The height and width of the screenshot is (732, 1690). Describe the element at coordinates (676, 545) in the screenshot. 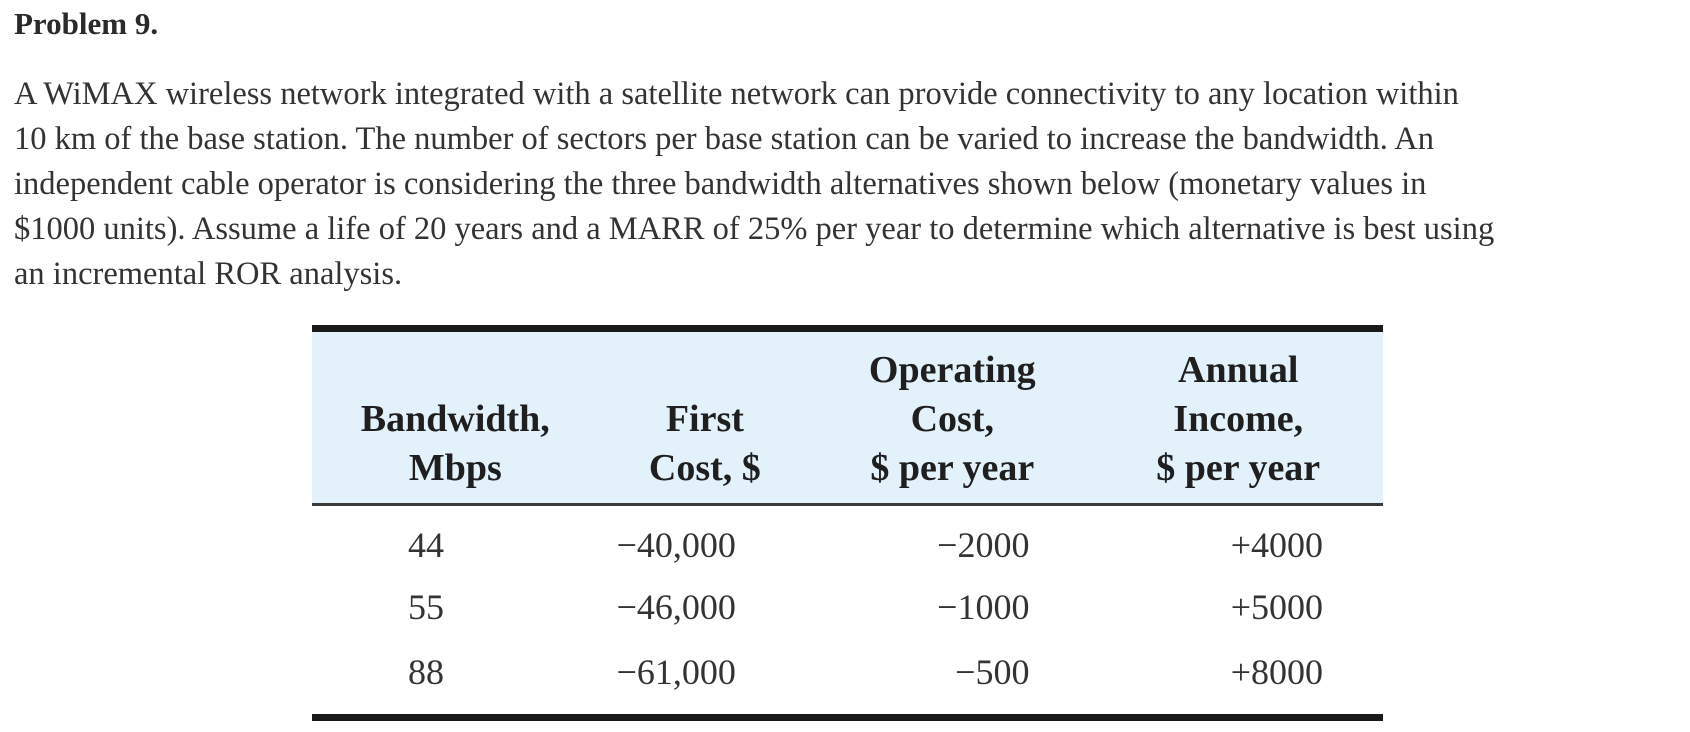

I see `cell-first-cost: −40,000` at that location.